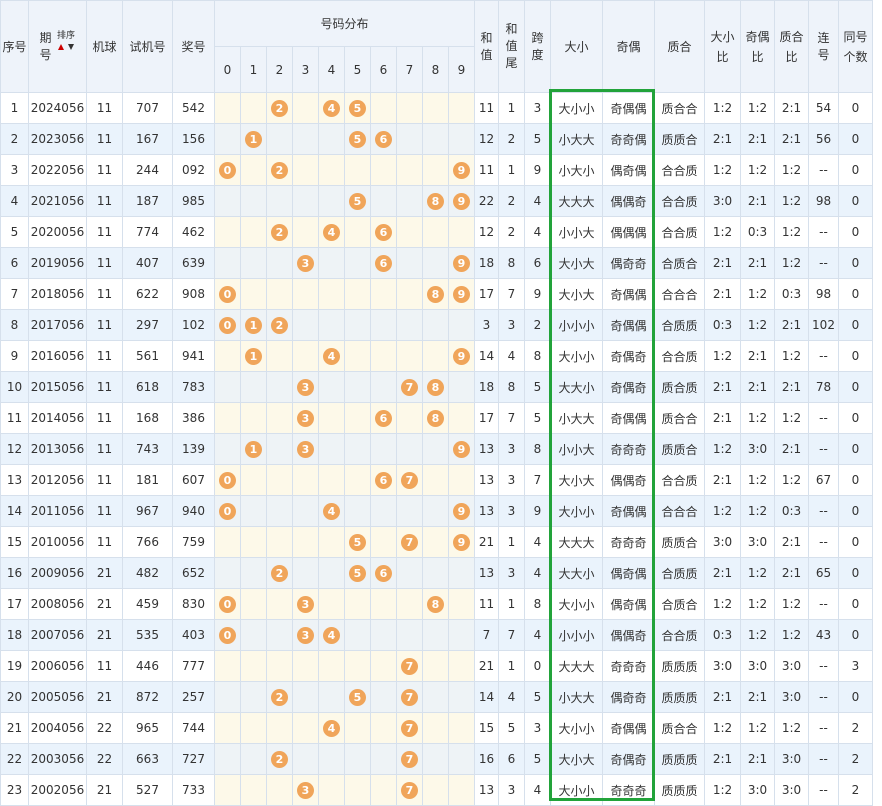 The height and width of the screenshot is (806, 882). I want to click on cell-prime: 合合质, so click(679, 635).